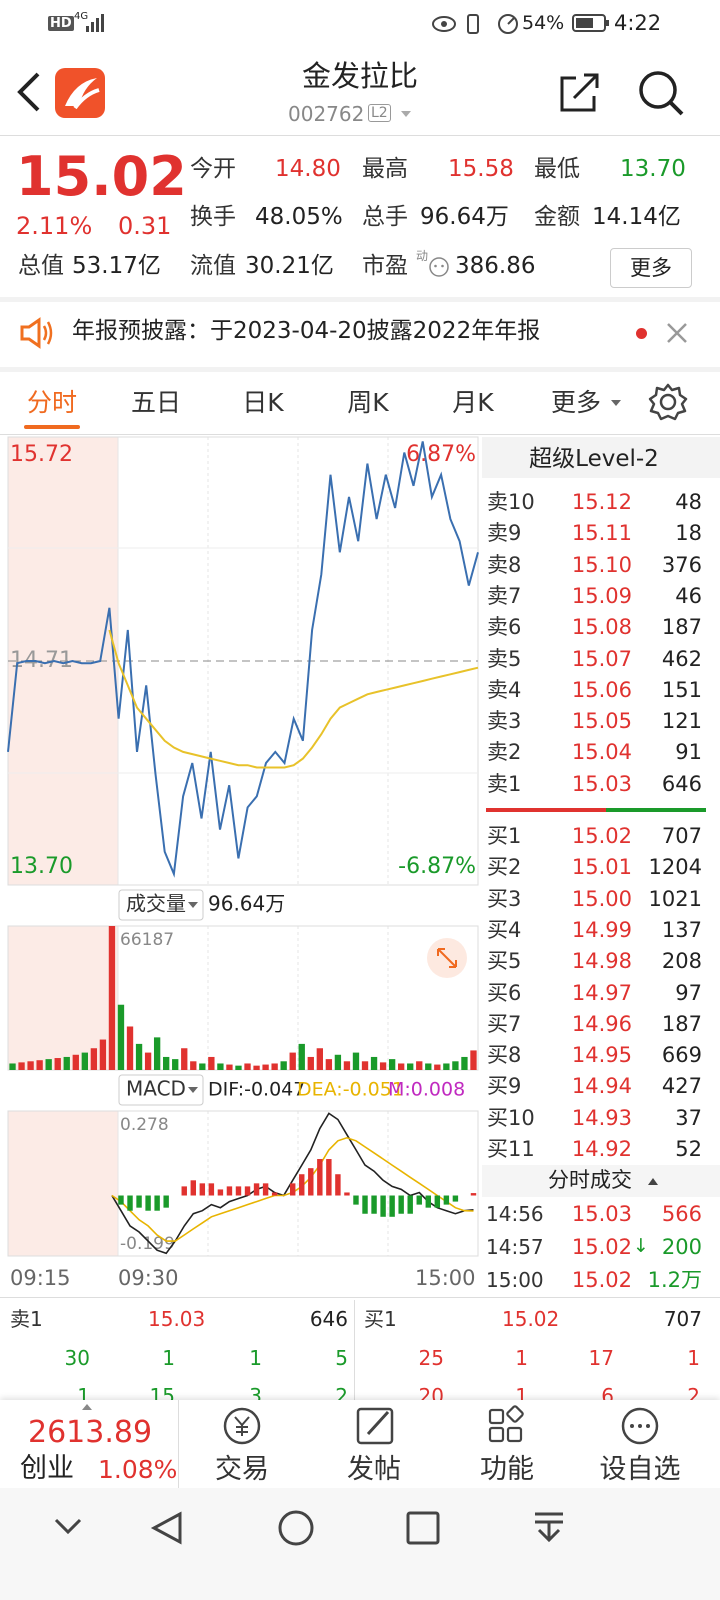 Image resolution: width=720 pixels, height=1600 pixels. I want to click on volume-title-box, so click(161, 905).